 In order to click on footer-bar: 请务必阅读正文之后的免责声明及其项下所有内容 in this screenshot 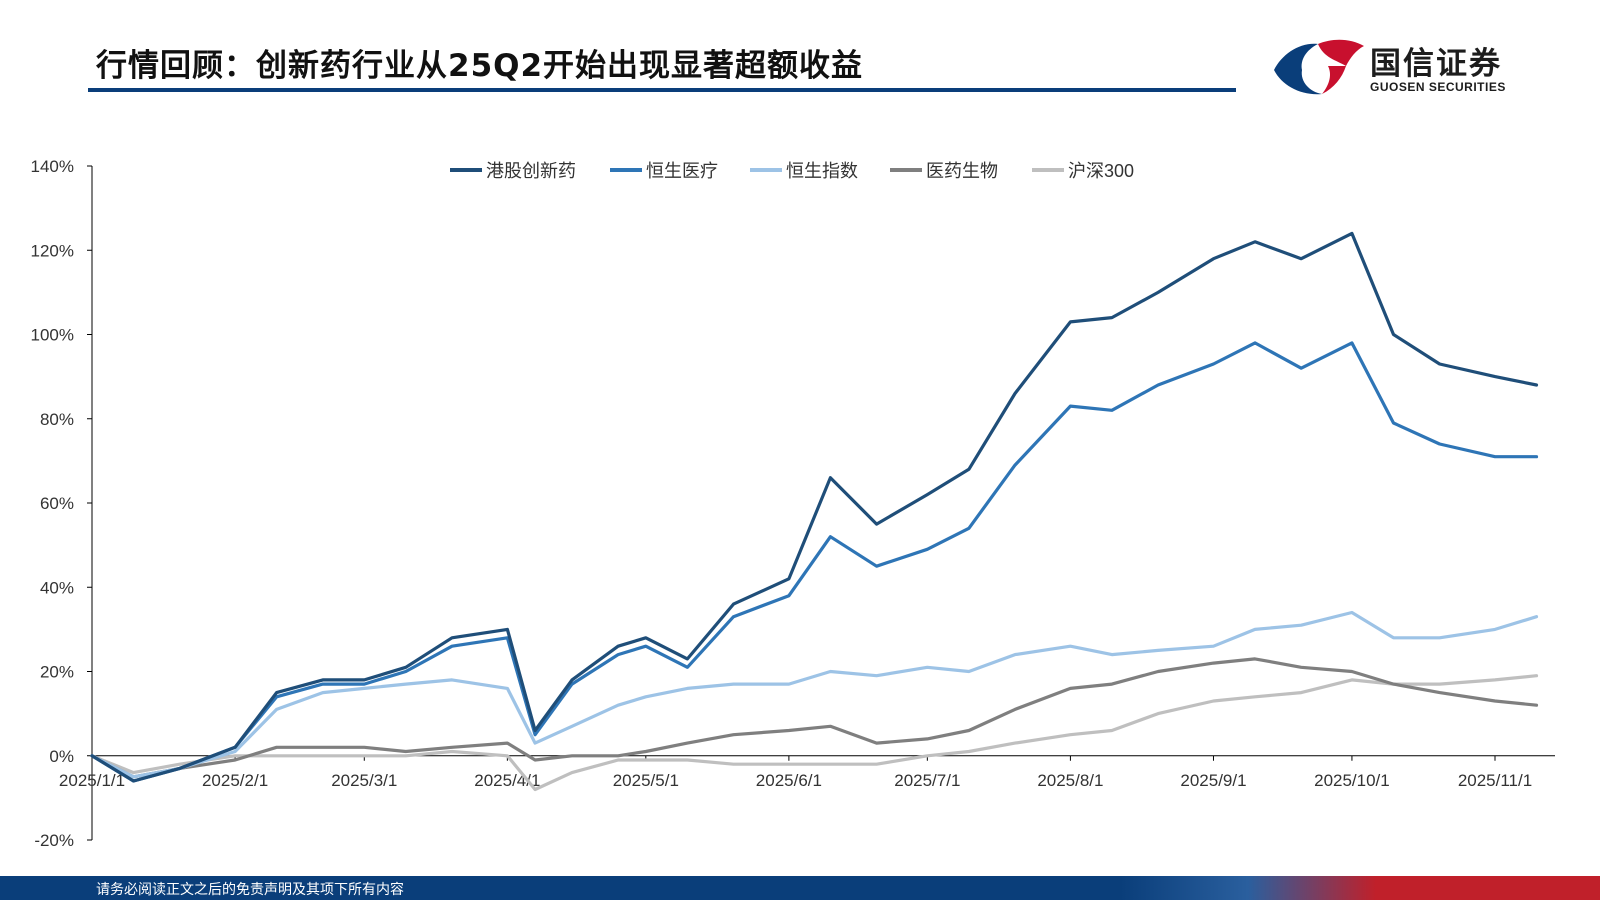, I will do `click(800, 888)`.